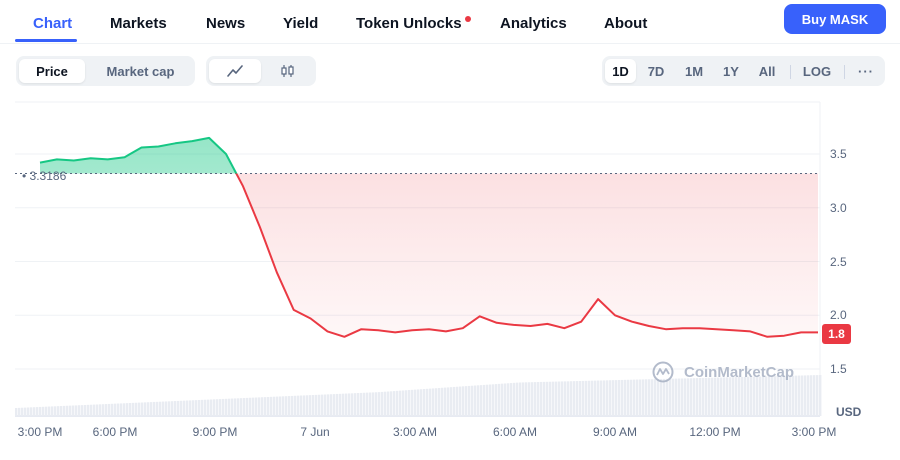 Image resolution: width=900 pixels, height=460 pixels. What do you see at coordinates (866, 71) in the screenshot?
I see `more-options-button: ···` at bounding box center [866, 71].